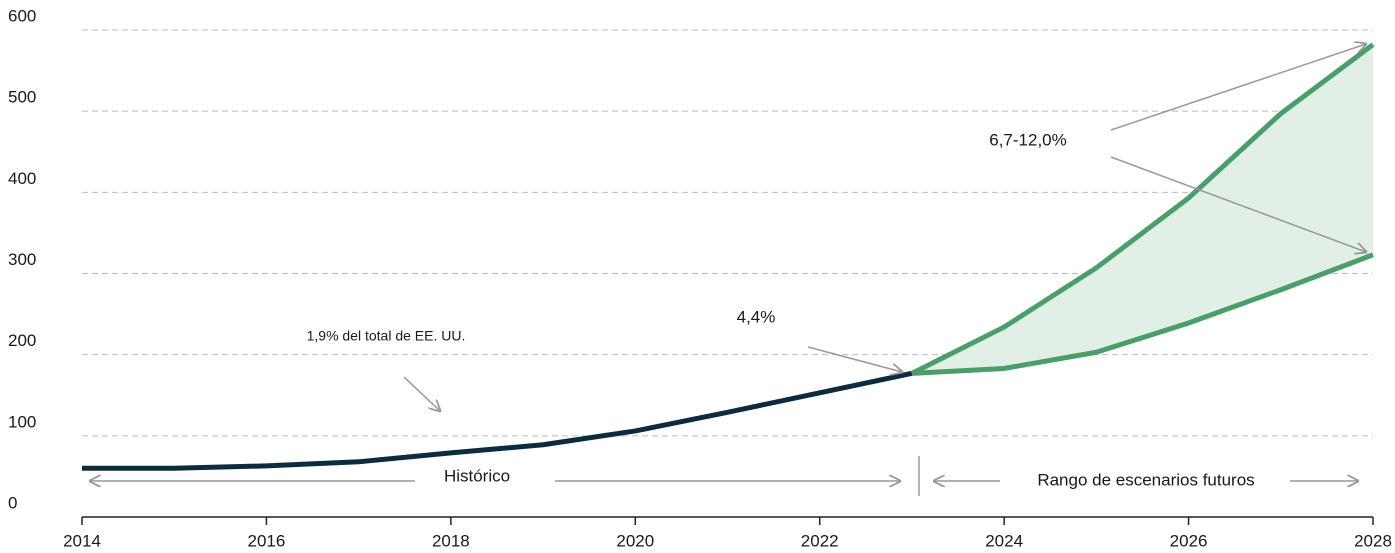 The width and height of the screenshot is (1395, 553). I want to click on y-tick-label: 200, so click(22, 340).